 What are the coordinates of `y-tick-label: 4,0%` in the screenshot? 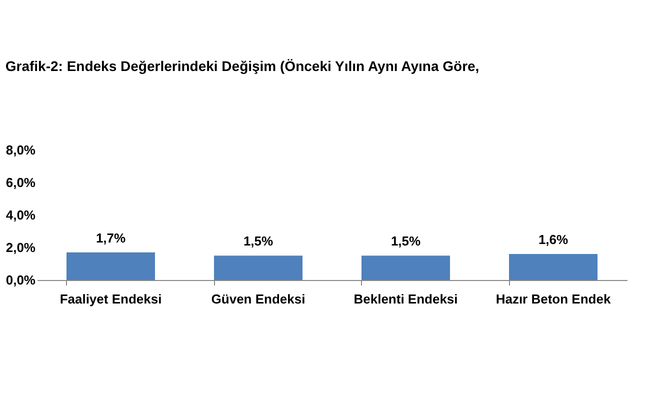 It's located at (21, 215).